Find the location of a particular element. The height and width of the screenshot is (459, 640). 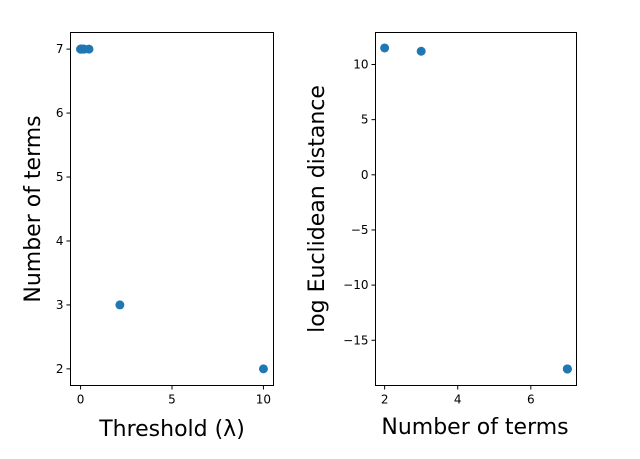

y-tick-label: 0 is located at coordinates (365, 175).